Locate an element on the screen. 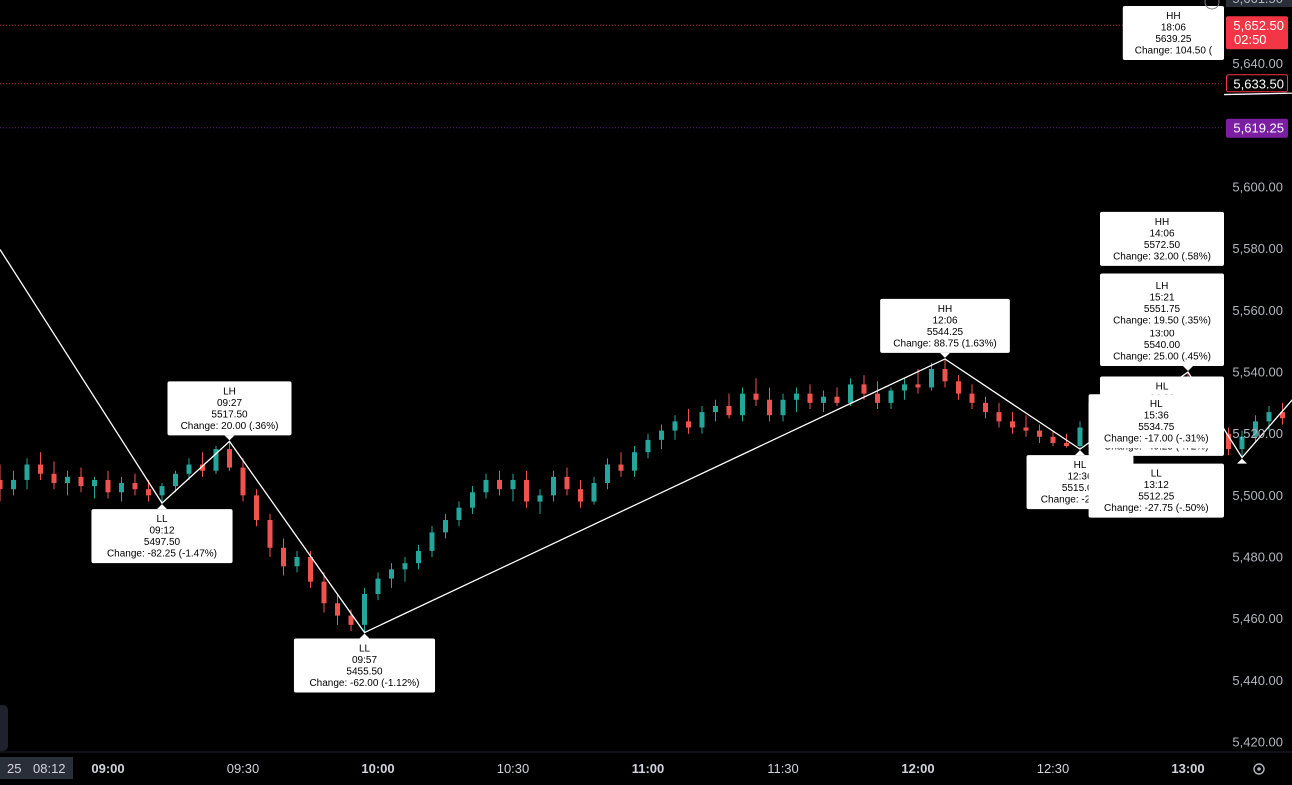 The image size is (1292, 785). price-tag-marker: 5,619.25 is located at coordinates (1257, 128).